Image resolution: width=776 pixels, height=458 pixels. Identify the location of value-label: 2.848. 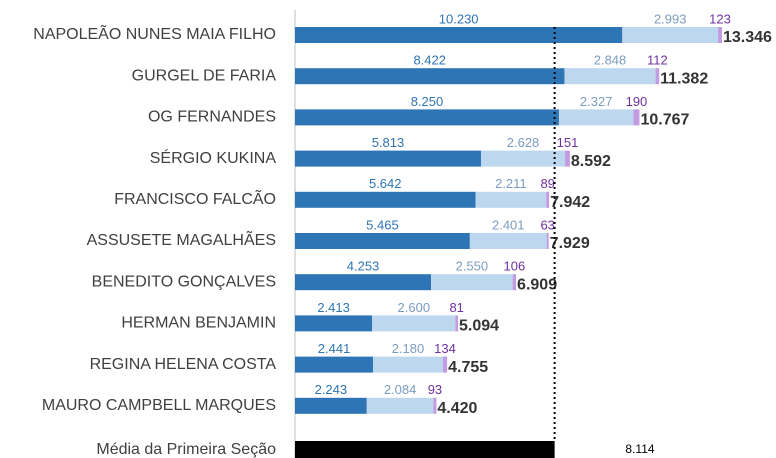
(610, 60).